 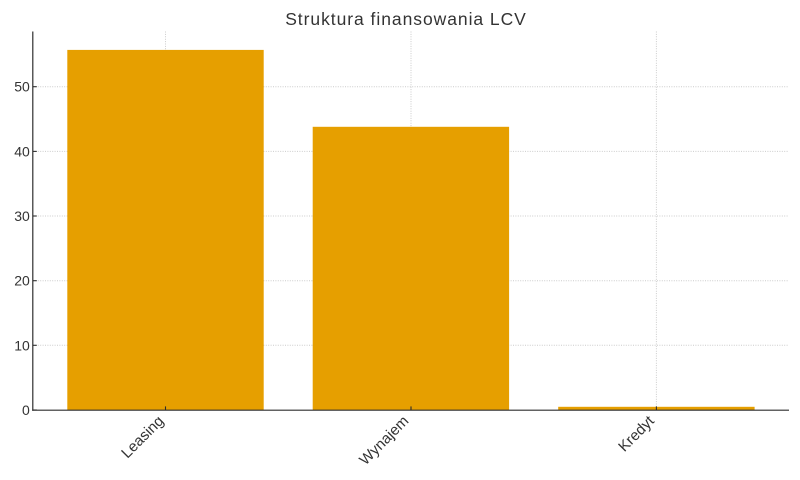 I want to click on svg-text: 10, so click(x=22, y=345).